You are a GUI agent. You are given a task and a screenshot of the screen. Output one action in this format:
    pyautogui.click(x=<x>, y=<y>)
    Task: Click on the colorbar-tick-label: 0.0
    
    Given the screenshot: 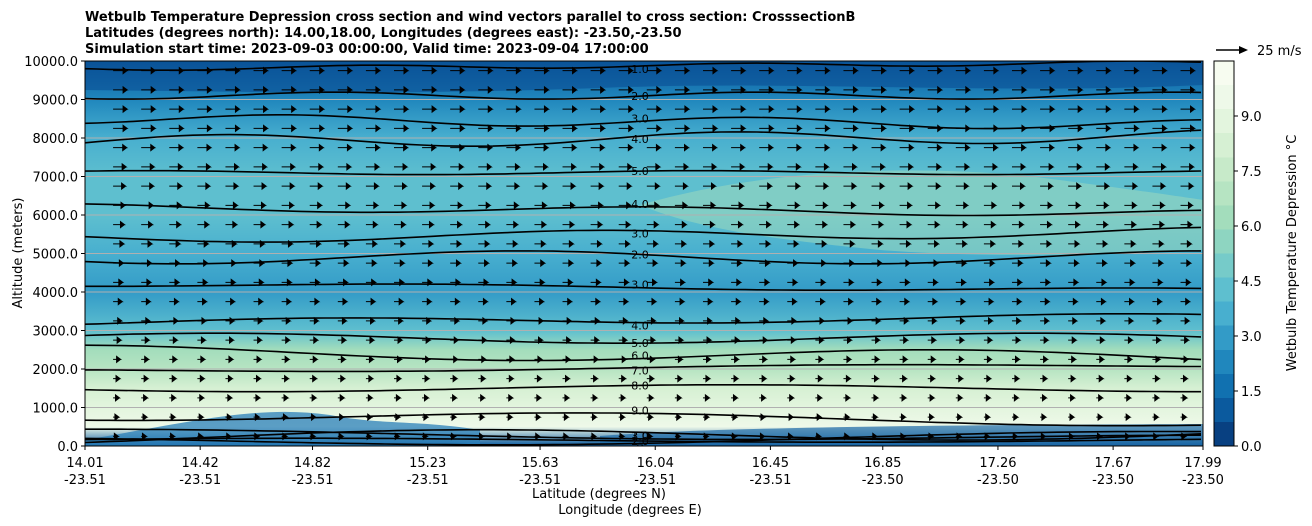 What is the action you would take?
    pyautogui.click(x=1251, y=447)
    